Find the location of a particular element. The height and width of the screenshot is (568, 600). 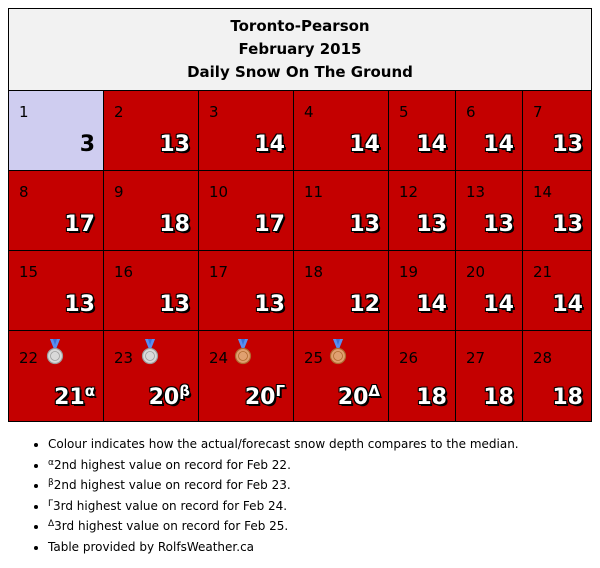

footnote-text: 2nd highest value on record for Feb 23. is located at coordinates (172, 485).